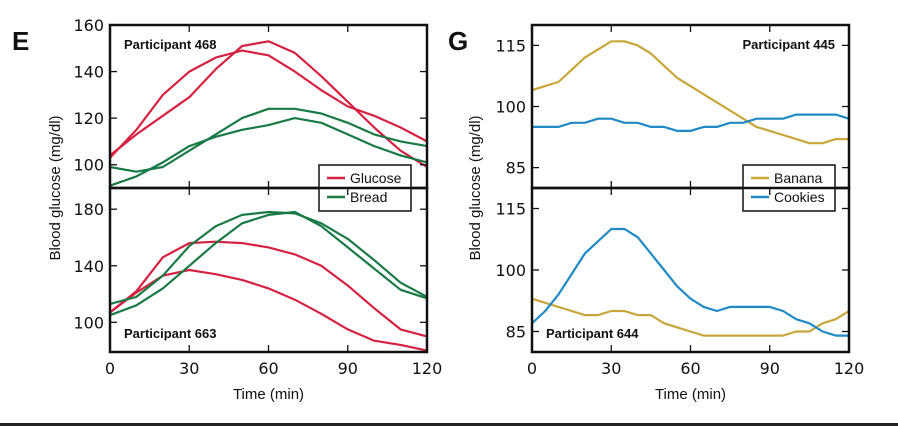 This screenshot has width=898, height=426. Describe the element at coordinates (449, 424) in the screenshot. I see `bottom-divider` at that location.